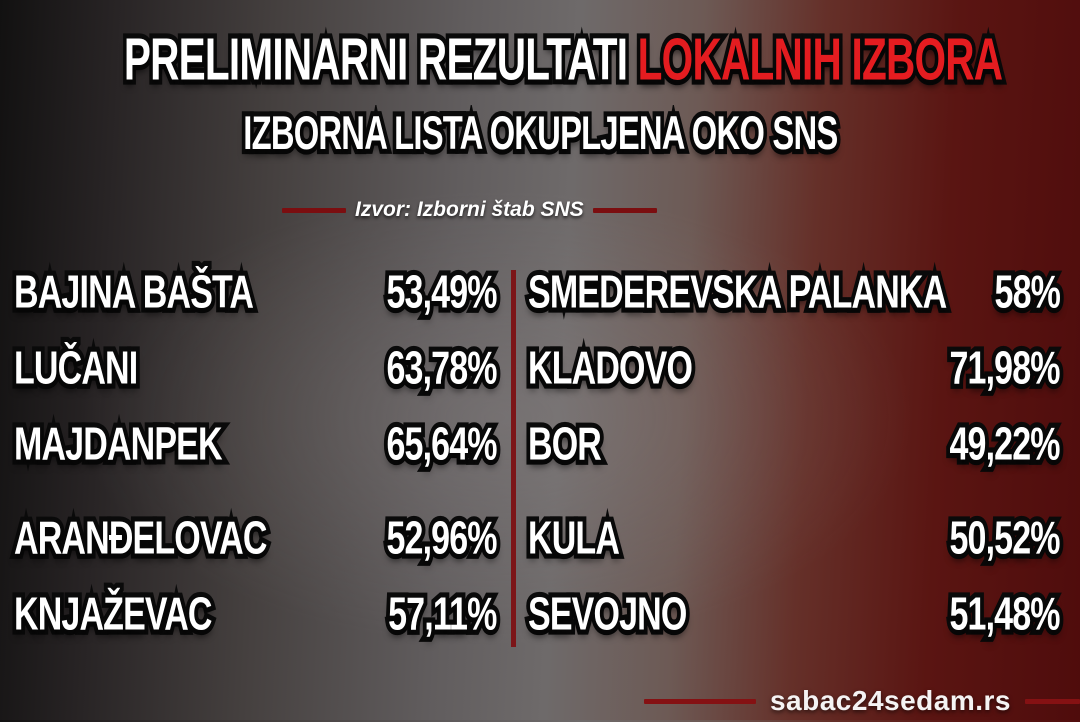  I want to click on municipality-name: ARANĐELOVAC ARANĐELOVAC, so click(140, 538).